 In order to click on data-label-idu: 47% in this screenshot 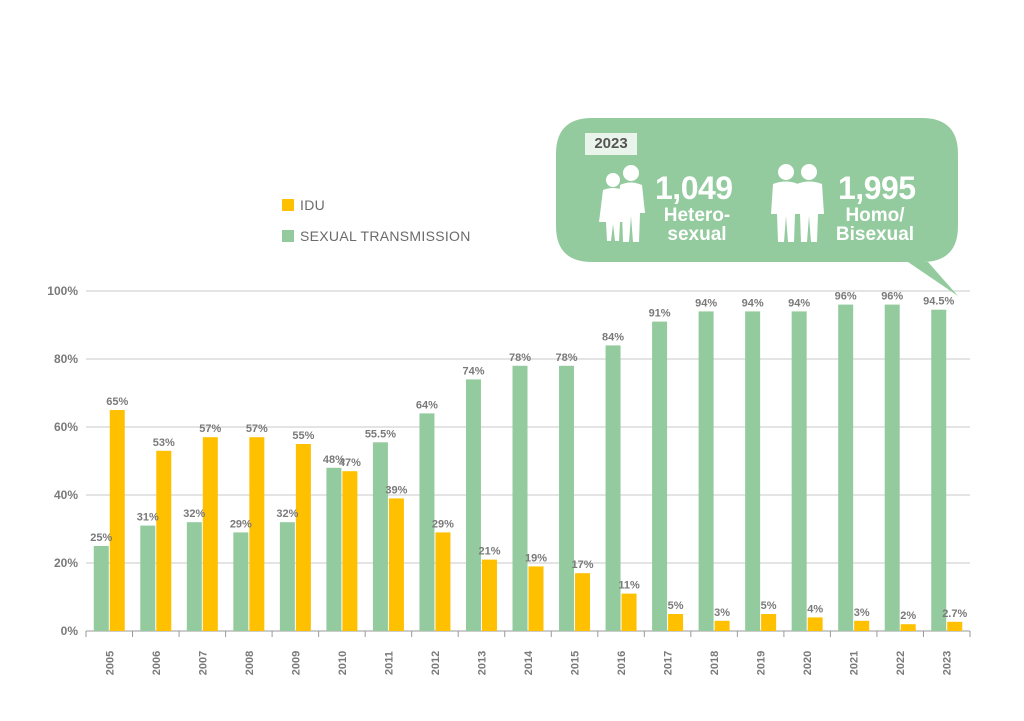, I will do `click(350, 463)`.